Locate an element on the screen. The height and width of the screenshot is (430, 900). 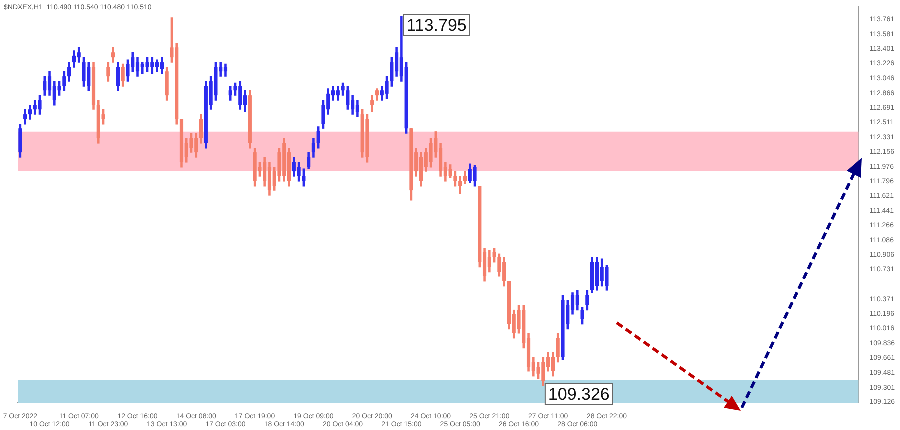
annotation: 113.795 is located at coordinates (436, 25).